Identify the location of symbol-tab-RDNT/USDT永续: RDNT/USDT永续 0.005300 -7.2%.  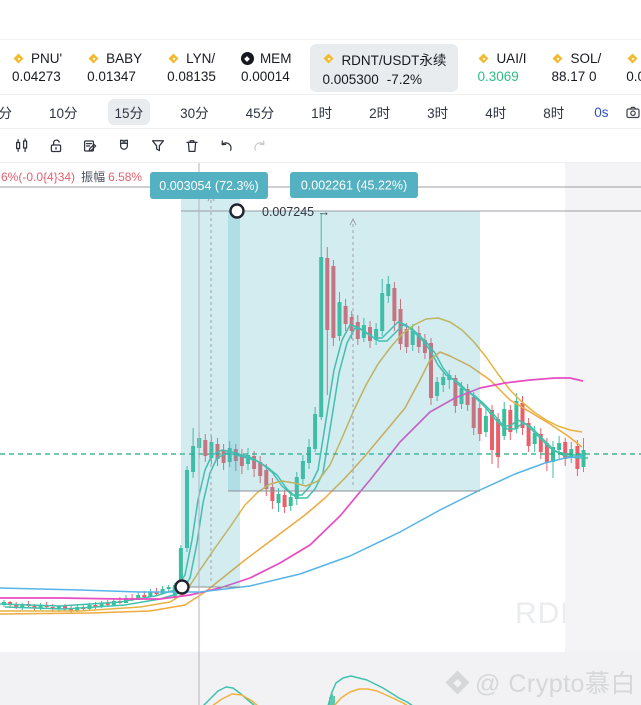
(384, 67).